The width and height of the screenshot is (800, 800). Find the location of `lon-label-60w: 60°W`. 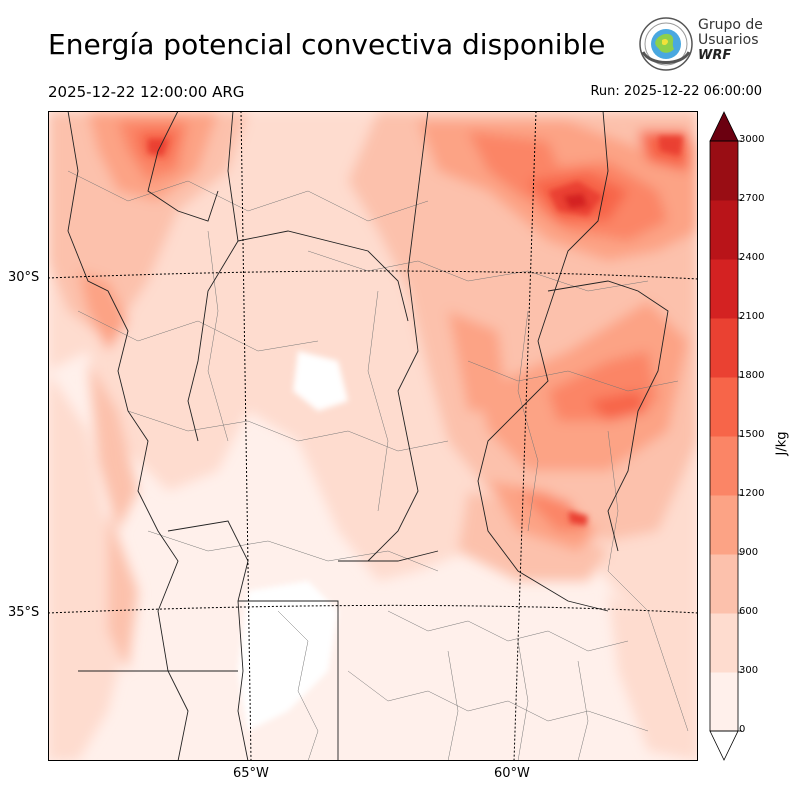

lon-label-60w: 60°W is located at coordinates (512, 773).